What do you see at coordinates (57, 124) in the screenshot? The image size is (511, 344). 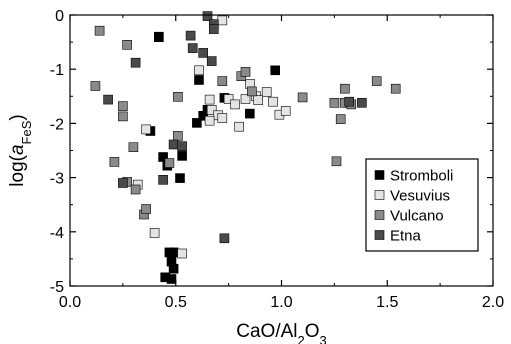 I see `y-tick-label: -2` at bounding box center [57, 124].